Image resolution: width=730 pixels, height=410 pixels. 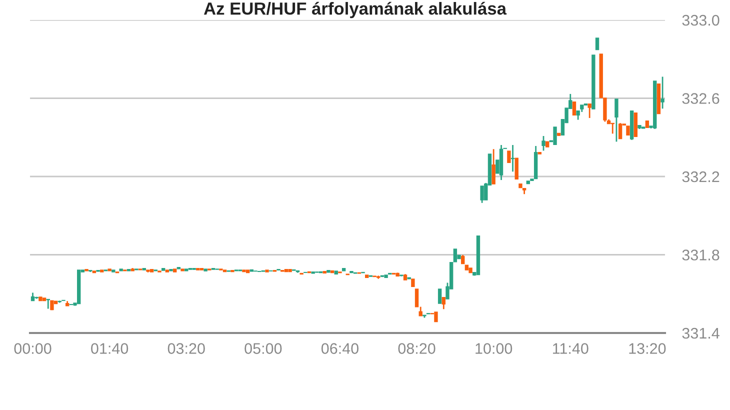 What do you see at coordinates (355, 10) in the screenshot?
I see `chart-title: Az EUR/HUF árfolyamának alakulása` at bounding box center [355, 10].